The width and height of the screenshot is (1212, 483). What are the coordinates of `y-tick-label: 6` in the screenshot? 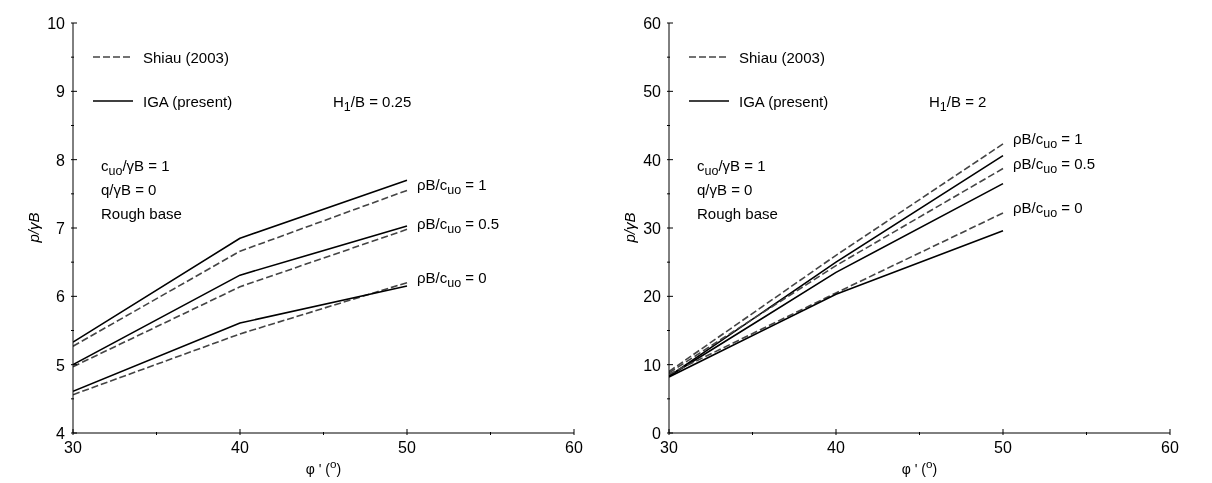 It's located at (61, 297).